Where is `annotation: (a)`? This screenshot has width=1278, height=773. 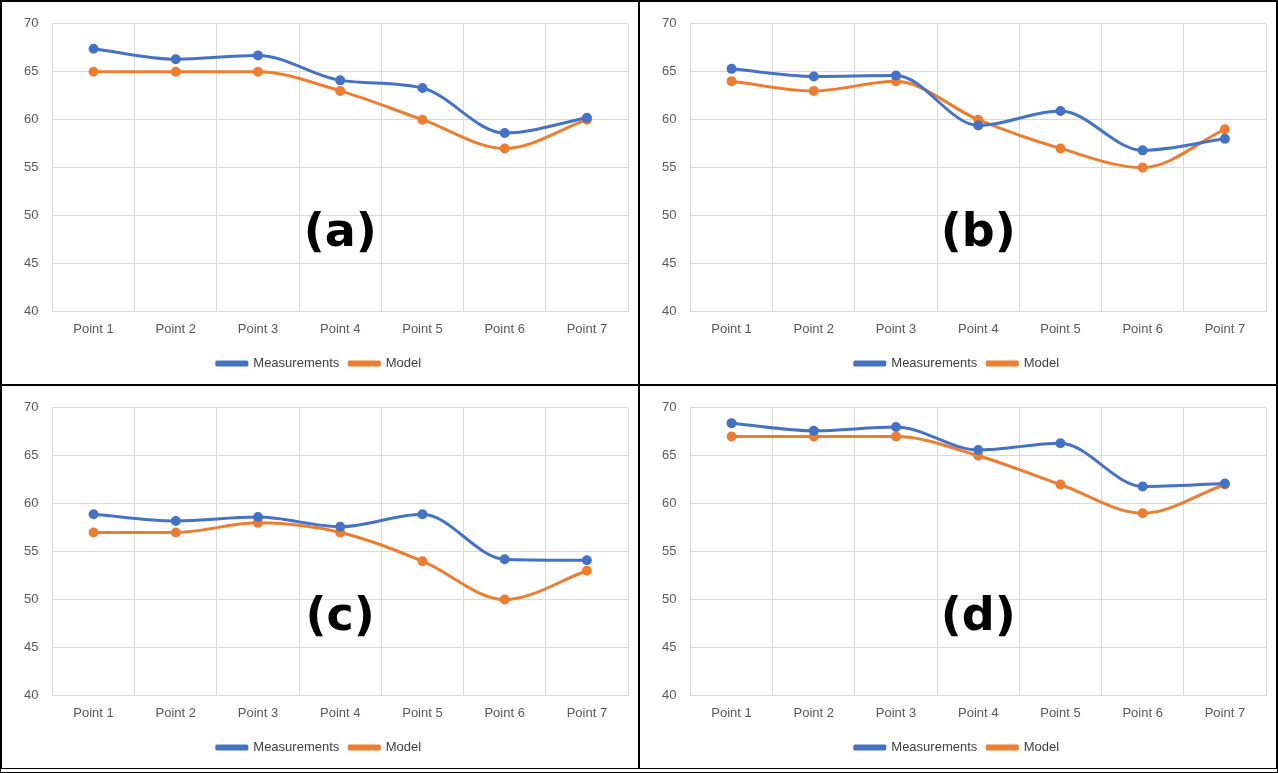 annotation: (a) is located at coordinates (340, 229).